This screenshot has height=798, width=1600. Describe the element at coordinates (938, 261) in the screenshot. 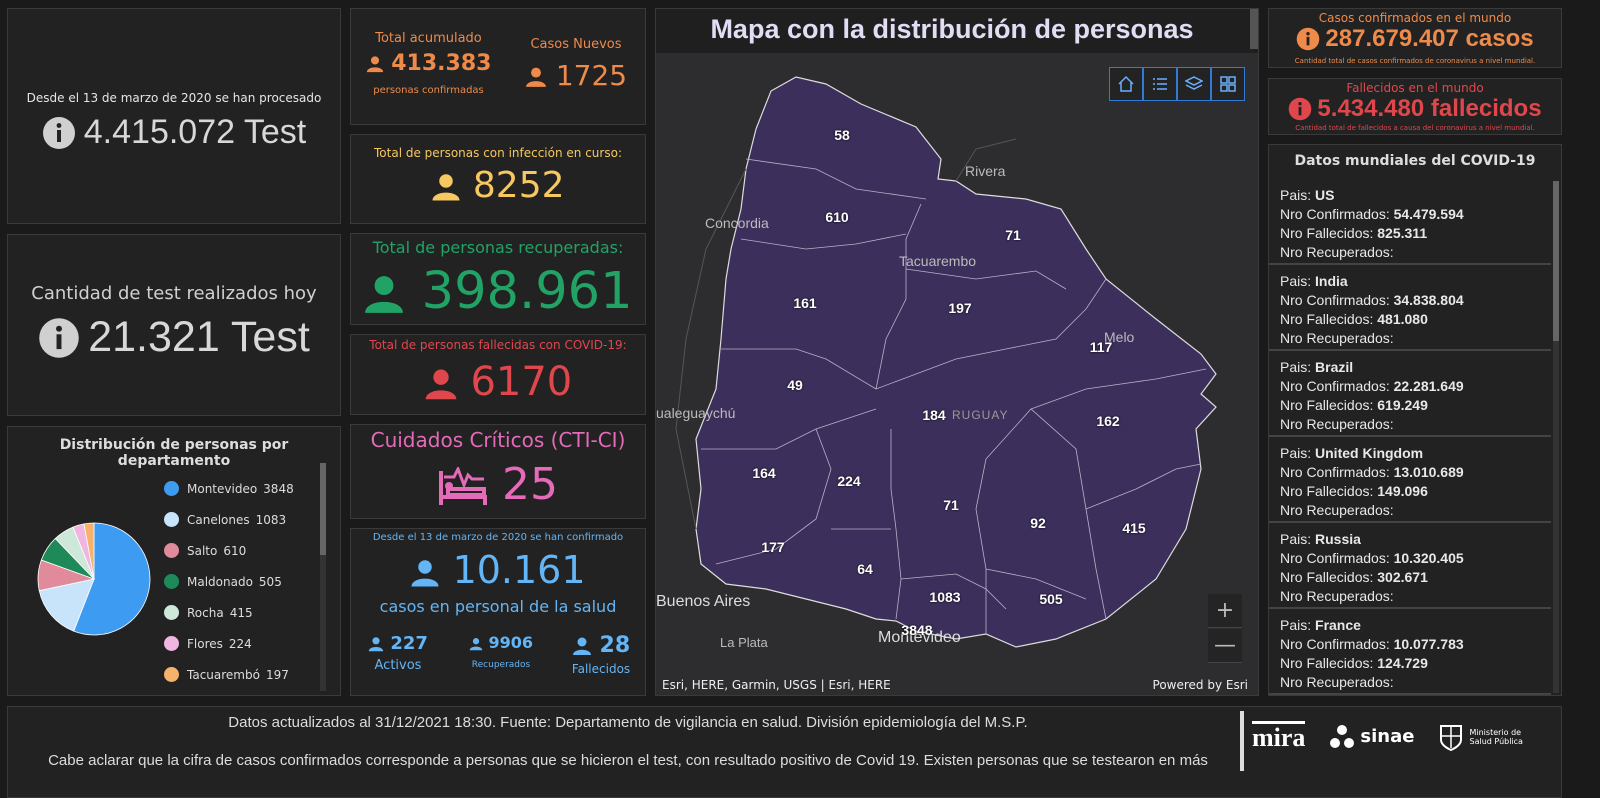

I see `city-tacuarembo: Tacuarembo` at that location.